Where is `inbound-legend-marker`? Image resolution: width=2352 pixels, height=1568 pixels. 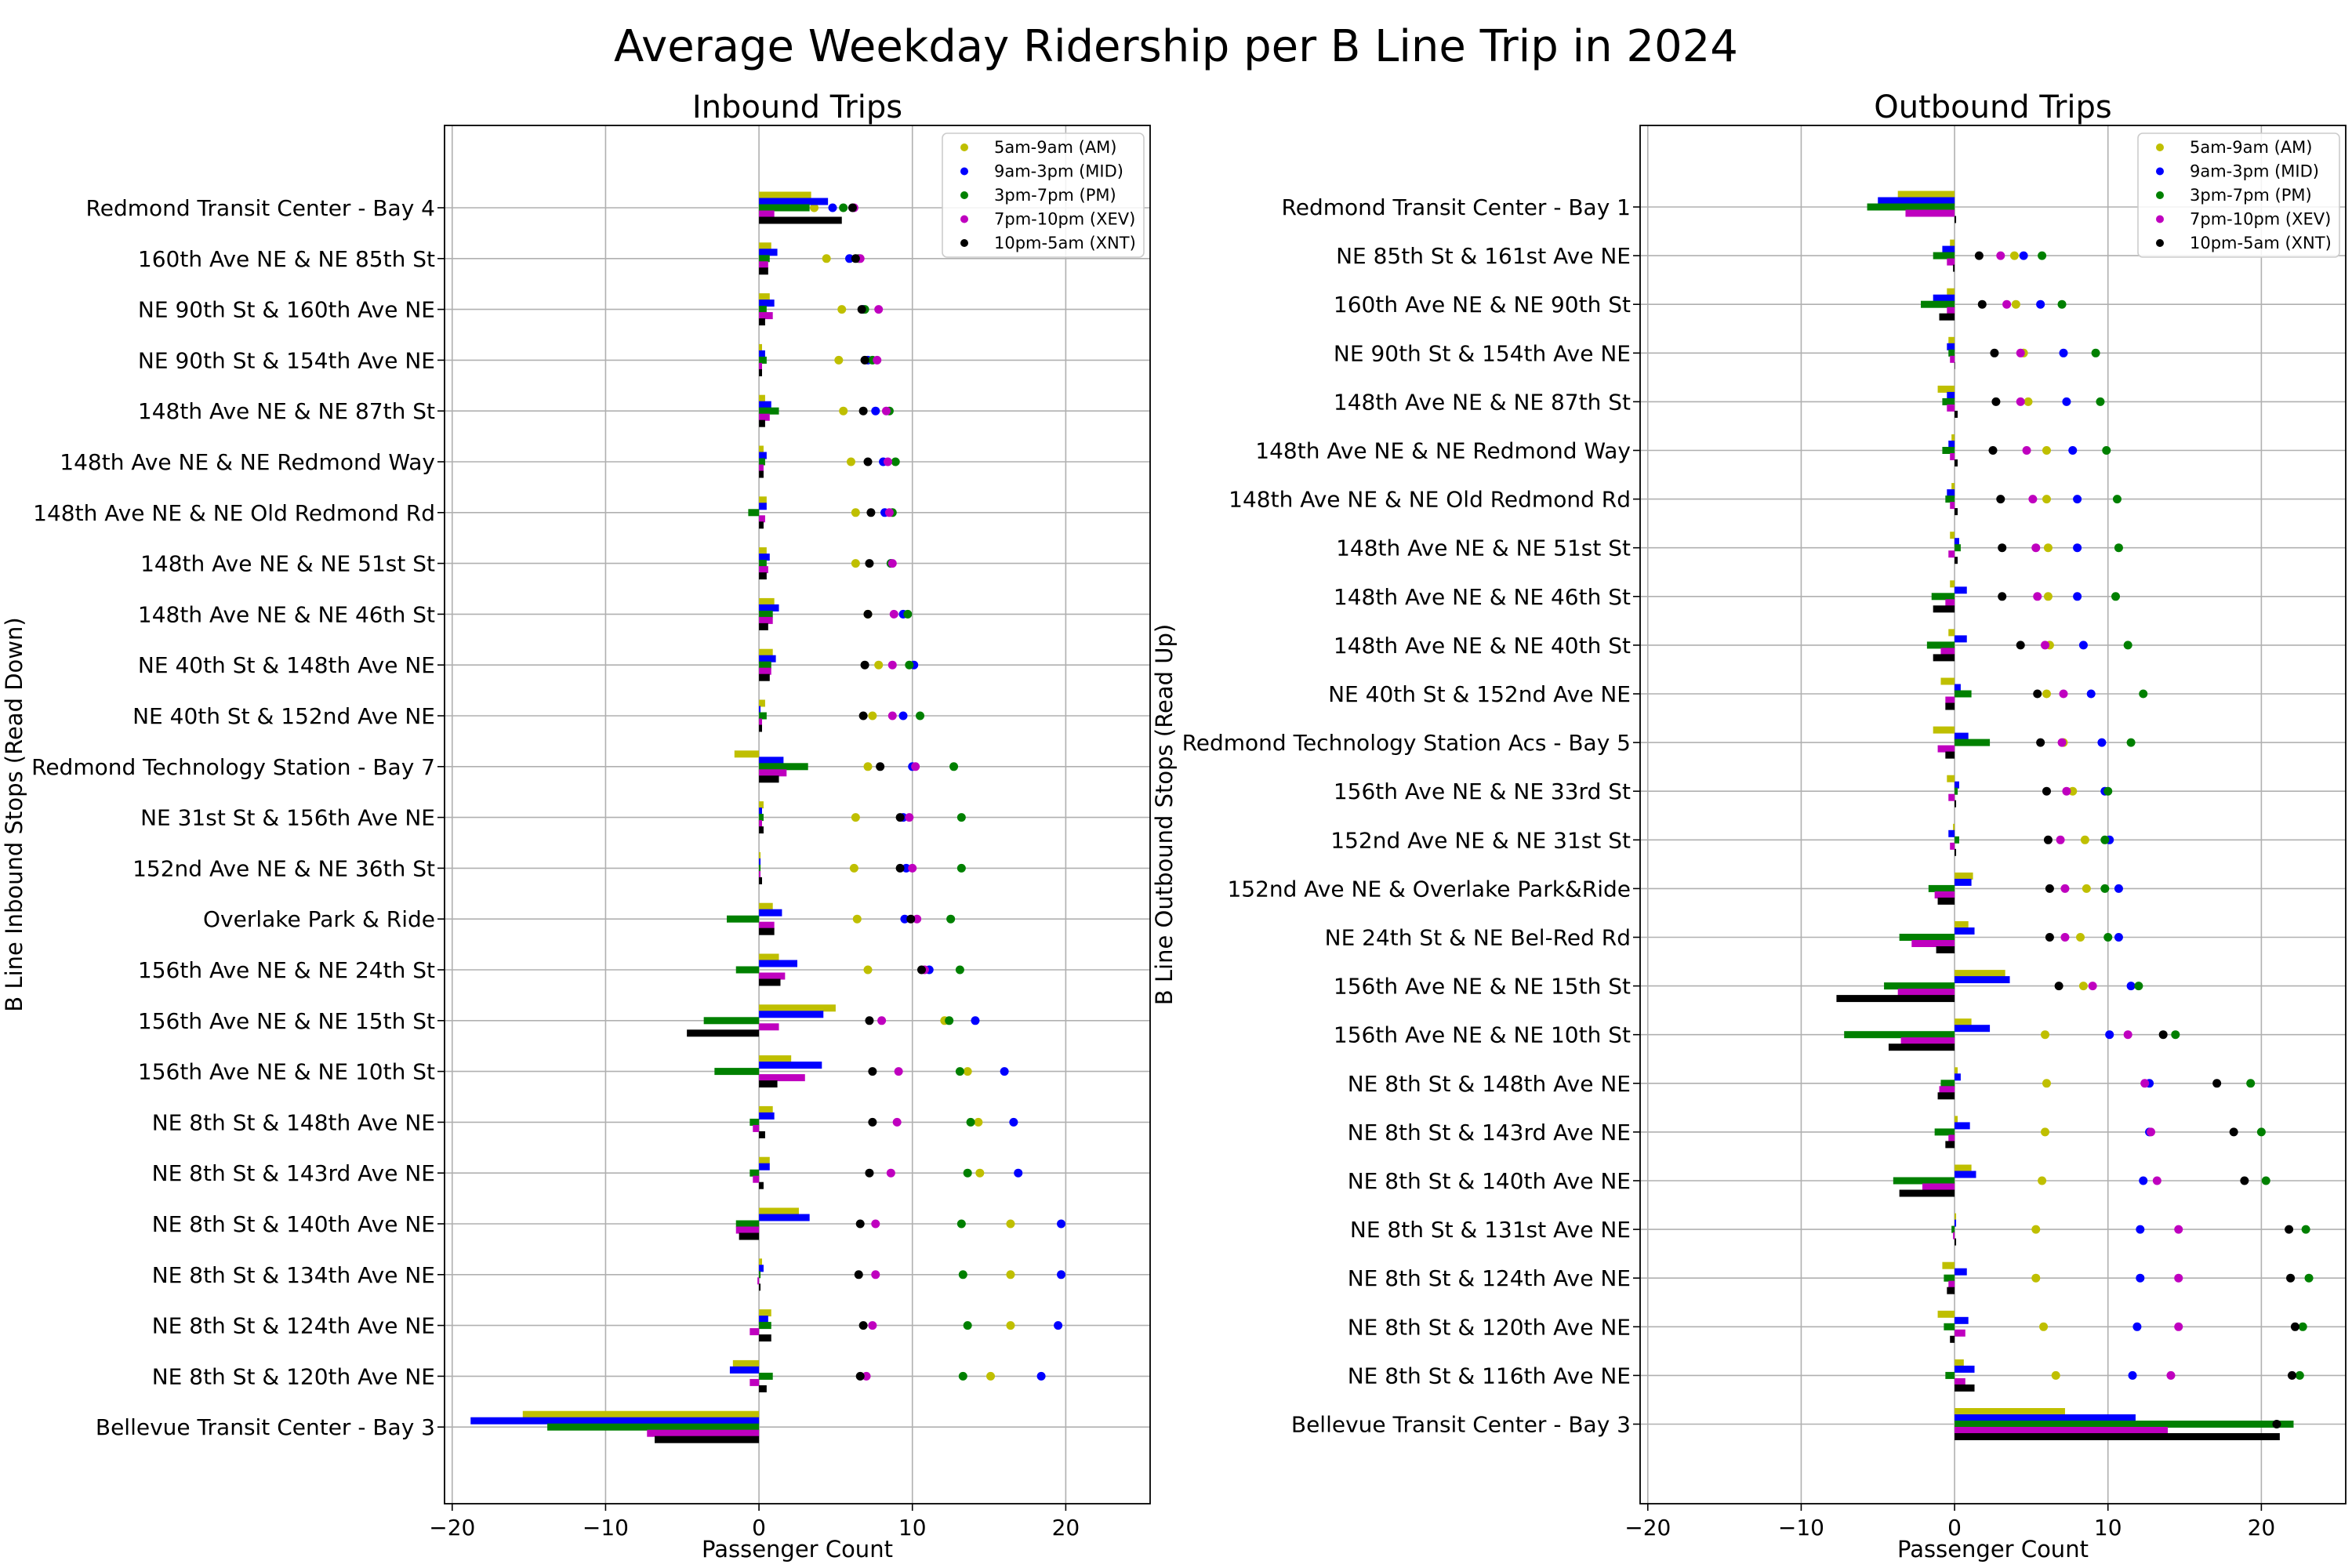
inbound-legend-marker is located at coordinates (964, 243).